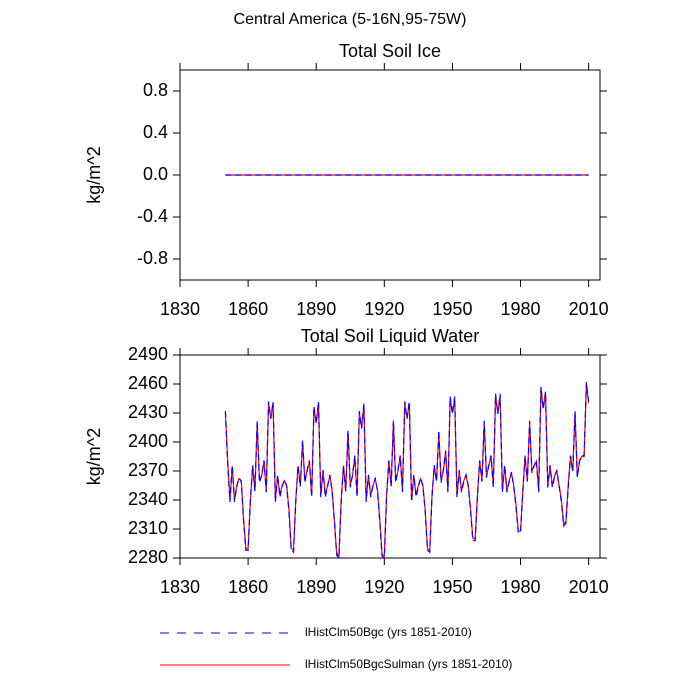 Image resolution: width=700 pixels, height=700 pixels. Describe the element at coordinates (148, 470) in the screenshot. I see `y-tick-label: 2370` at that location.